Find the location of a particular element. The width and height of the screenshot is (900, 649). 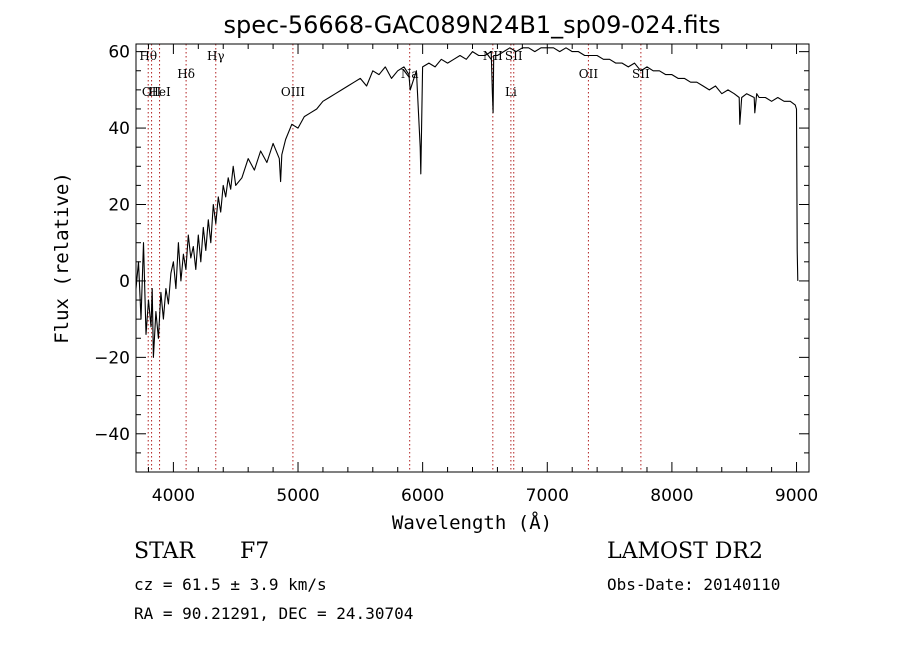

line-marker-label: Hγ is located at coordinates (216, 56).